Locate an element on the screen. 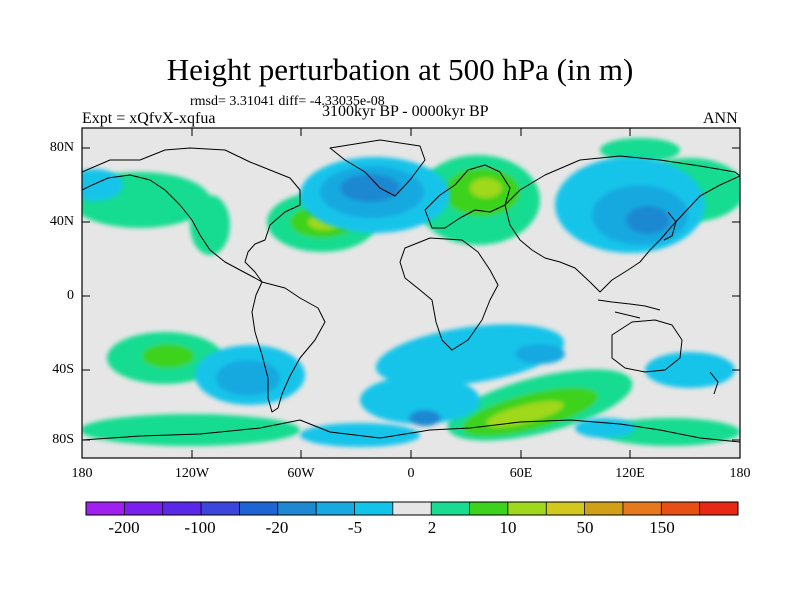  colorbar-label: 10 is located at coordinates (508, 527).